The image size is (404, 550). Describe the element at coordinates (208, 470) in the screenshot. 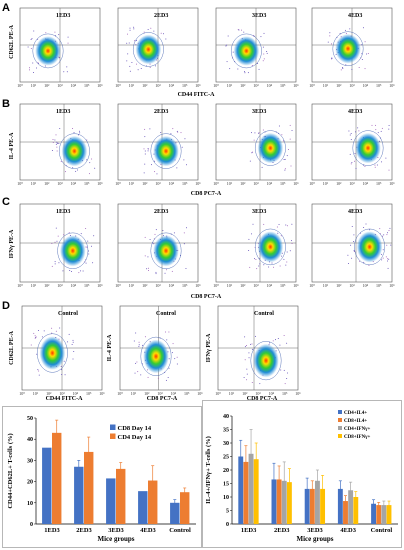

I see `y-axis-title: IL-4+/IFNγ+ T-cells (%)` at that location.